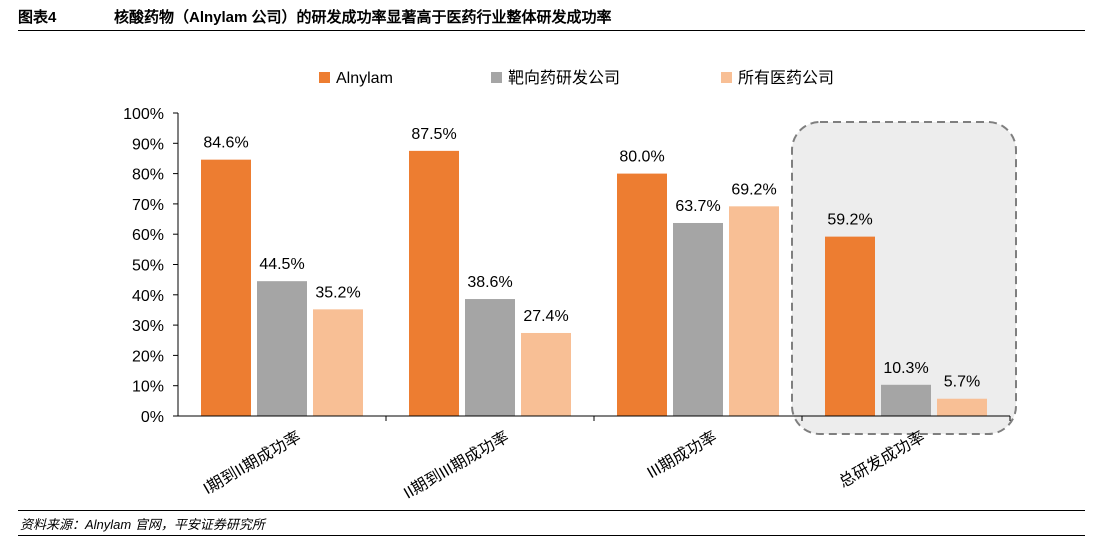  Describe the element at coordinates (225, 143) in the screenshot. I see `data-label: 84.6%` at that location.